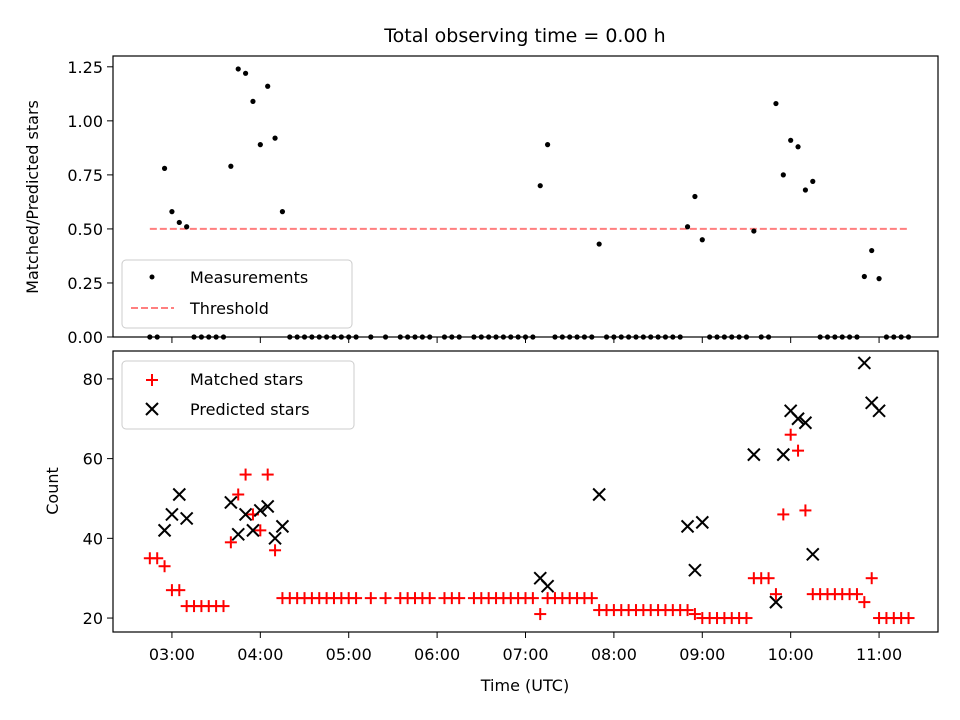  What do you see at coordinates (32, 197) in the screenshot?
I see `top-y-axis-label: Matched/Predicted stars` at bounding box center [32, 197].